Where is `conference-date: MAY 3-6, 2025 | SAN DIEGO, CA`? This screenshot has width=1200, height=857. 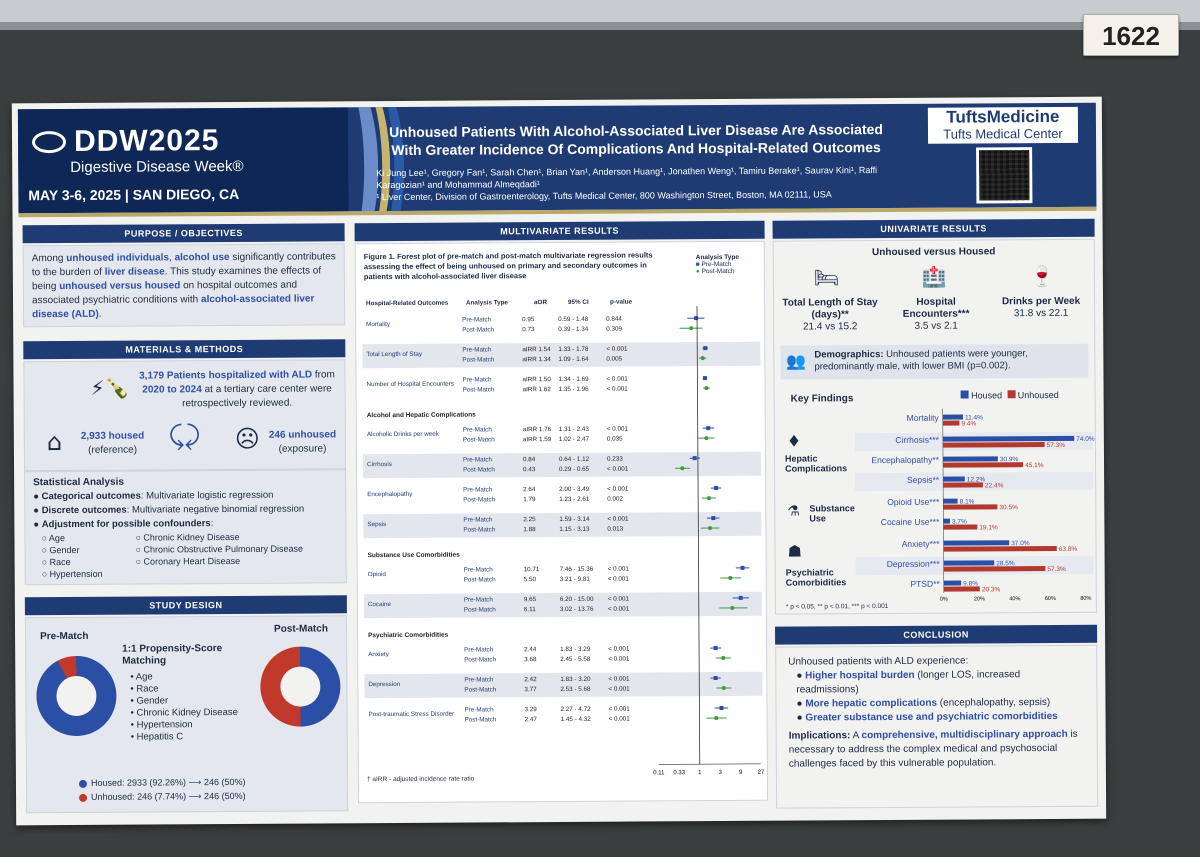 conference-date: MAY 3-6, 2025 | SAN DIEGO, CA is located at coordinates (134, 194).